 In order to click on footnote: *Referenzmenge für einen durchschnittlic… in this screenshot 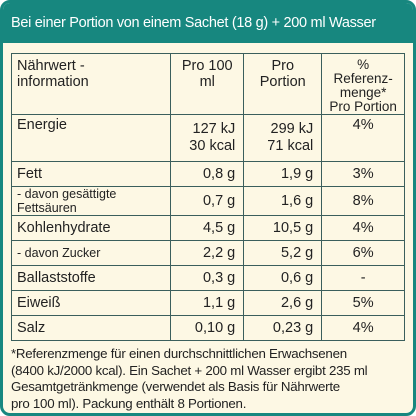, I will do `click(189, 379)`.